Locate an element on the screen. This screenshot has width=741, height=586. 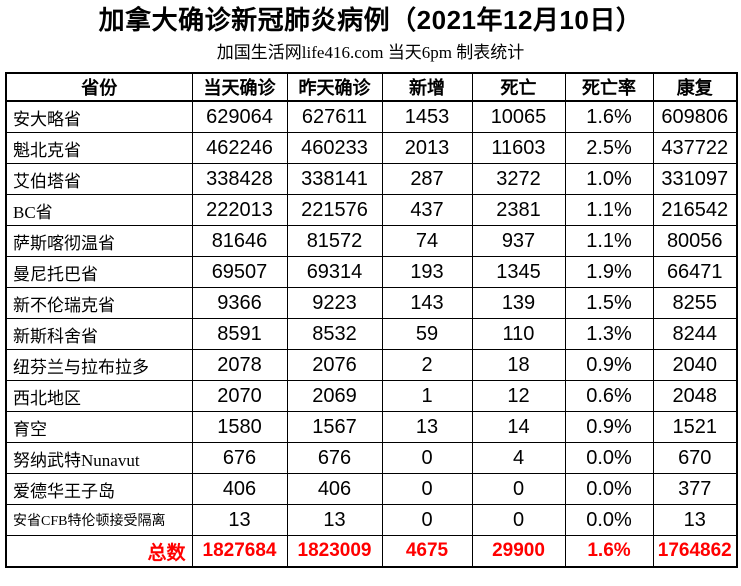
cell-province-name: 艾伯塔省 is located at coordinates (99, 179).